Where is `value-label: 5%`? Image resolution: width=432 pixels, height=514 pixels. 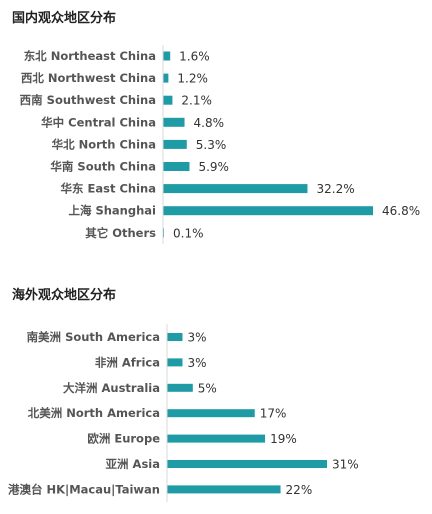
value-label: 5% is located at coordinates (207, 388).